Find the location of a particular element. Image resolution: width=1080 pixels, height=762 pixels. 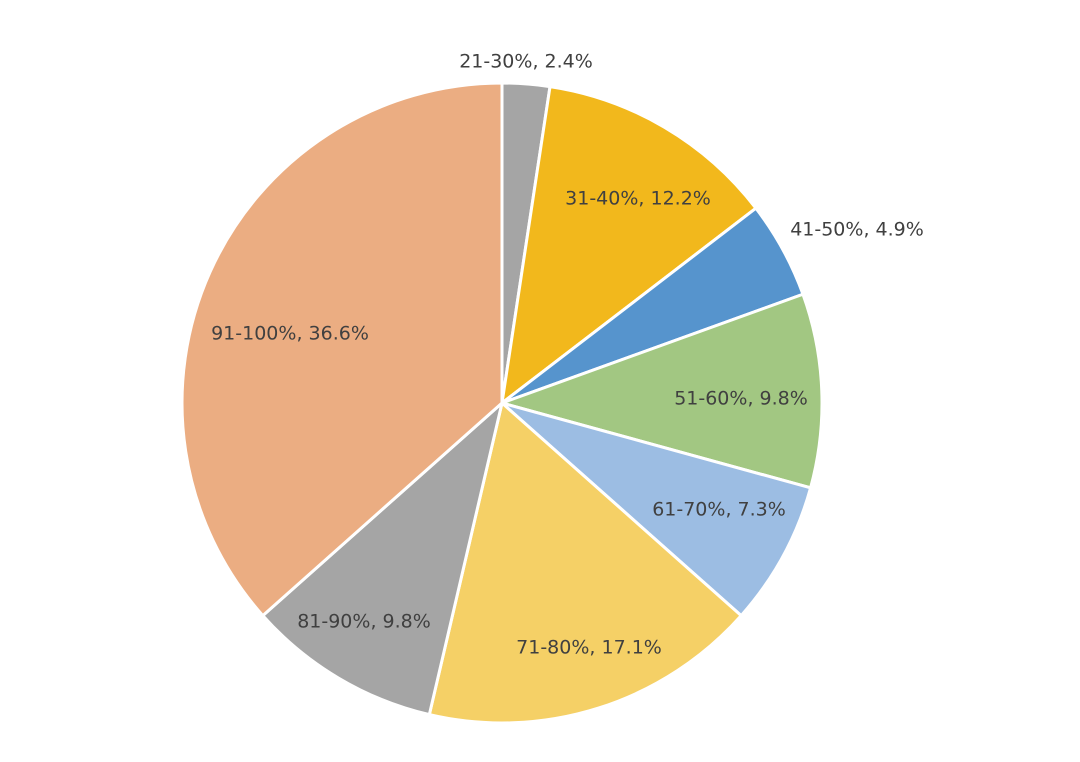

slice-label-81-90pct: 81-90%, 9.8% is located at coordinates (364, 622).